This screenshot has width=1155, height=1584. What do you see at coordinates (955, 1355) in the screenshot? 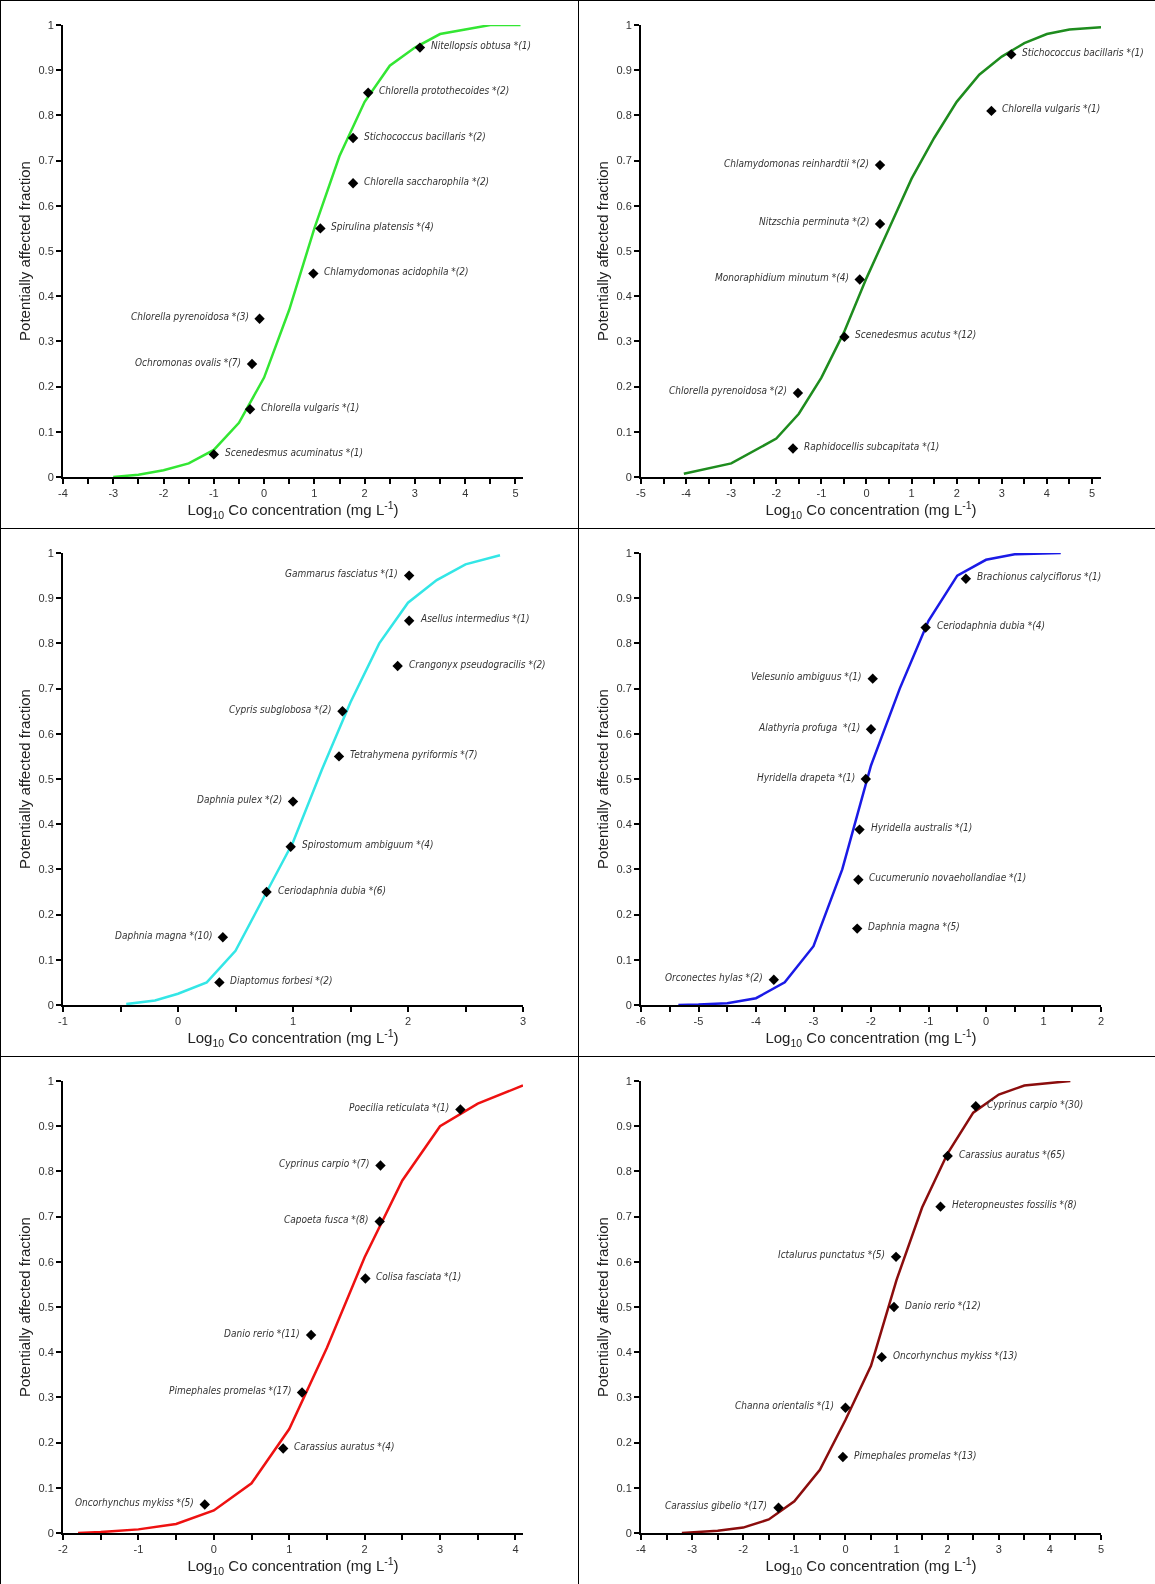
I see `annotation: Oncorhynchus mykiss *(13)` at bounding box center [955, 1355].